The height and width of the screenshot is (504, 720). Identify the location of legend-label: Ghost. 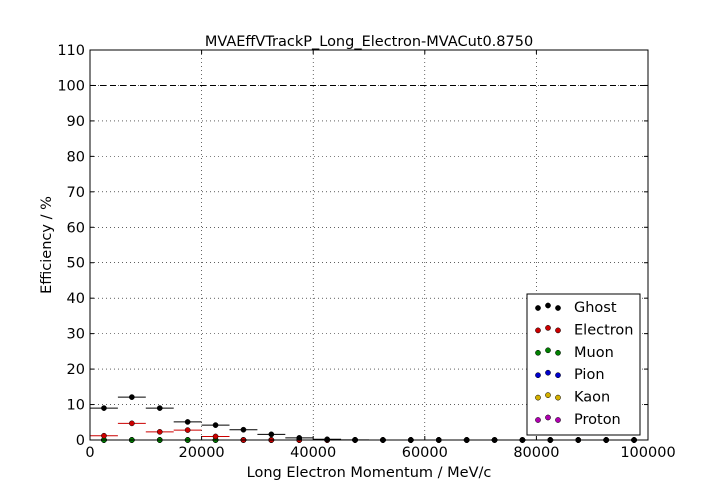
(595, 308).